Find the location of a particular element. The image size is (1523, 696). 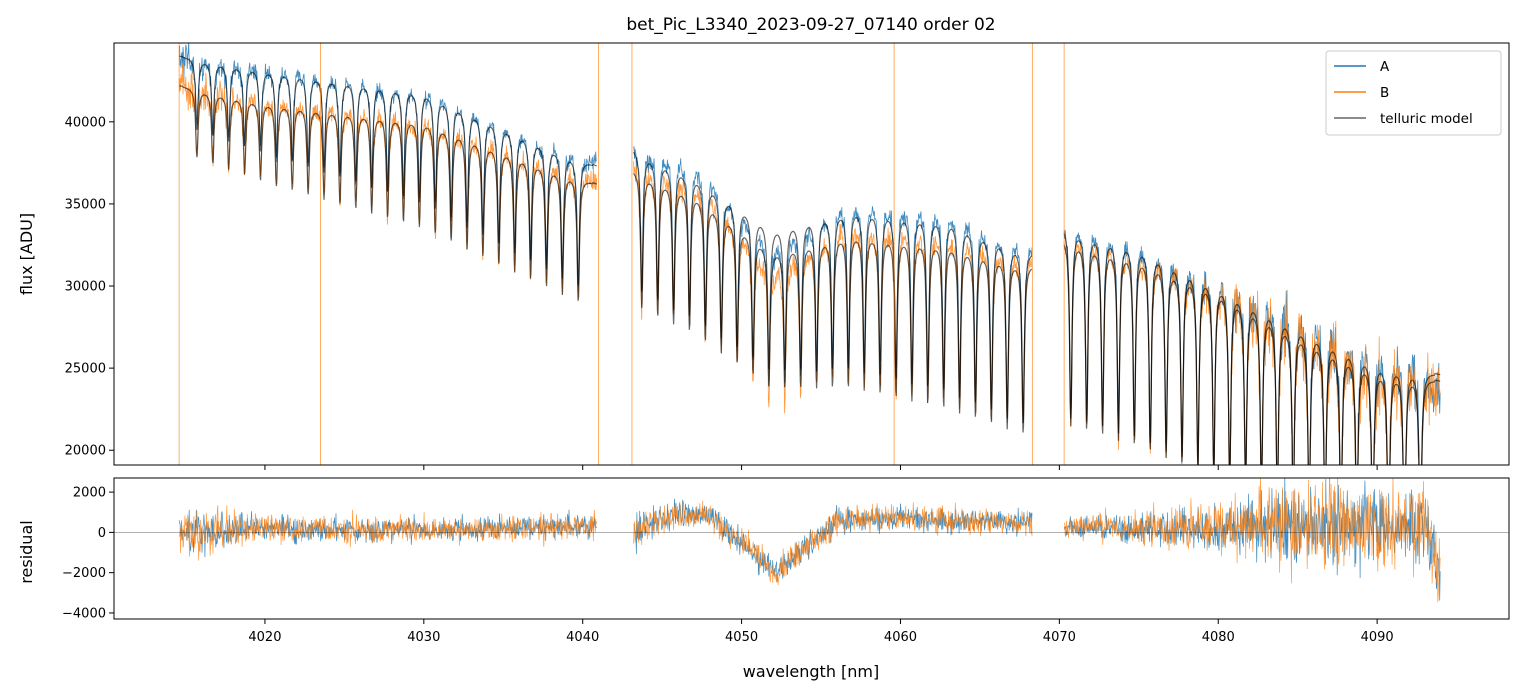

residual-y-tick-label: 0 is located at coordinates (102, 533).